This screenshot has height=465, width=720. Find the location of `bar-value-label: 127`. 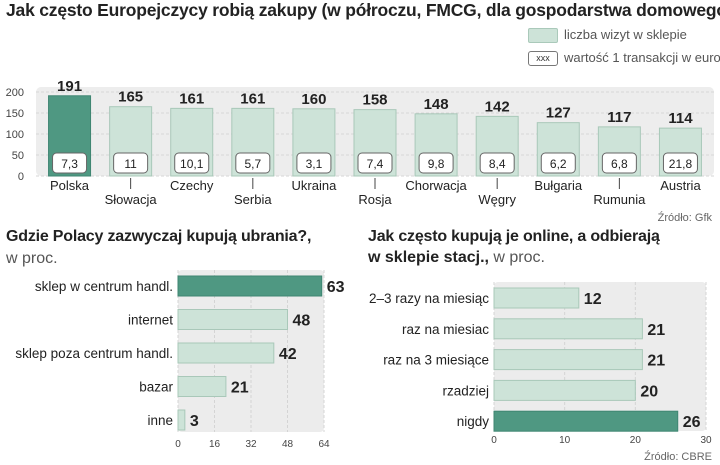

bar-value-label: 127 is located at coordinates (558, 113).